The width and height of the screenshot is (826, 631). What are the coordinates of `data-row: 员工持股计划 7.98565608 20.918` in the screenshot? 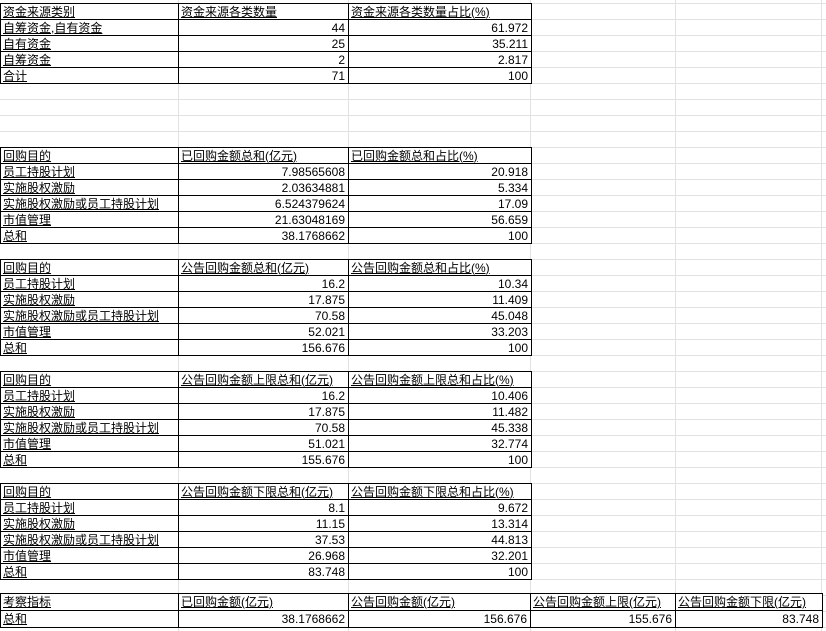 It's located at (266, 171).